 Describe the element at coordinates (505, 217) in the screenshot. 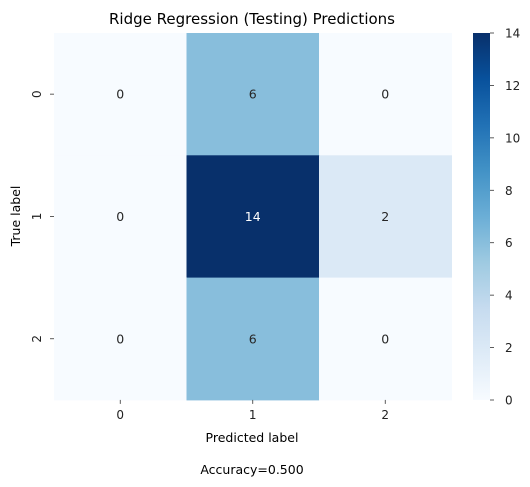

I see `colorbar-ticks: 0 2 4 6 8 10 12 14` at that location.